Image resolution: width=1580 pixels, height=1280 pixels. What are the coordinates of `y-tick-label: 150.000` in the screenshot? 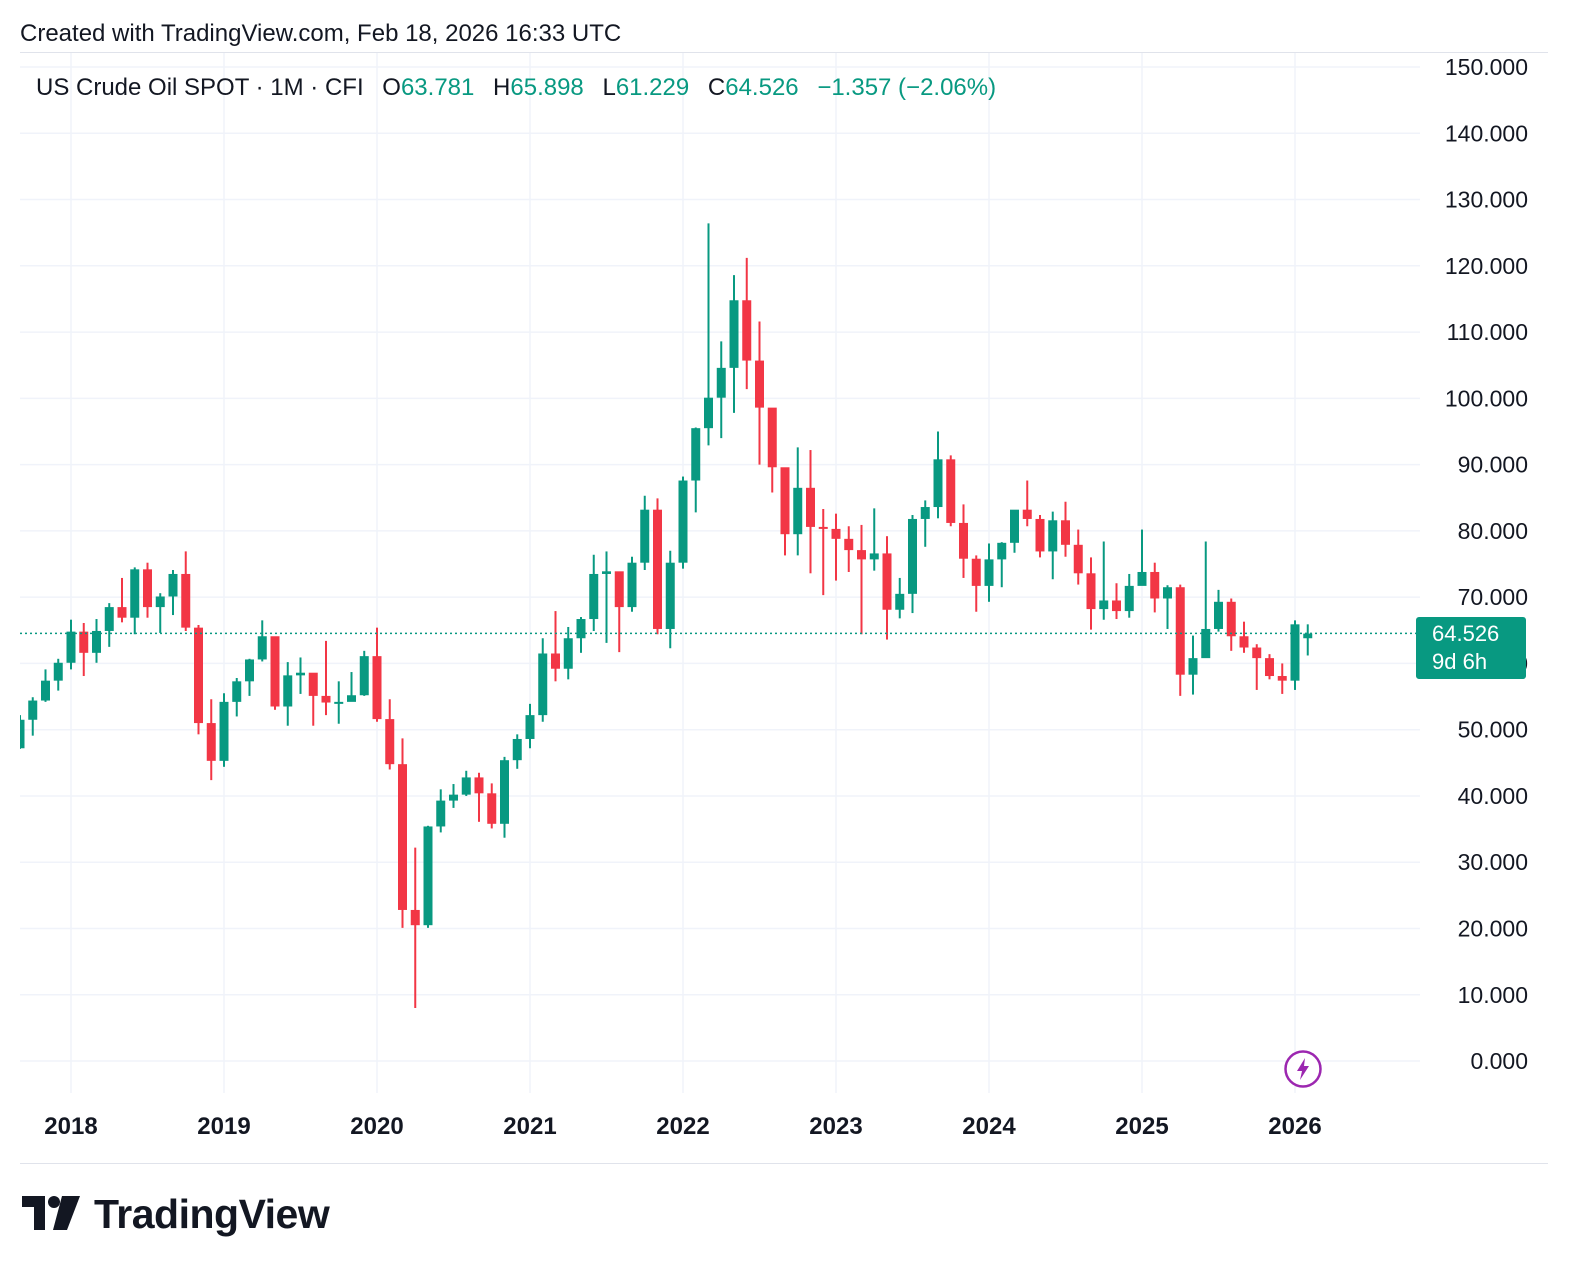 It's located at (1486, 67).